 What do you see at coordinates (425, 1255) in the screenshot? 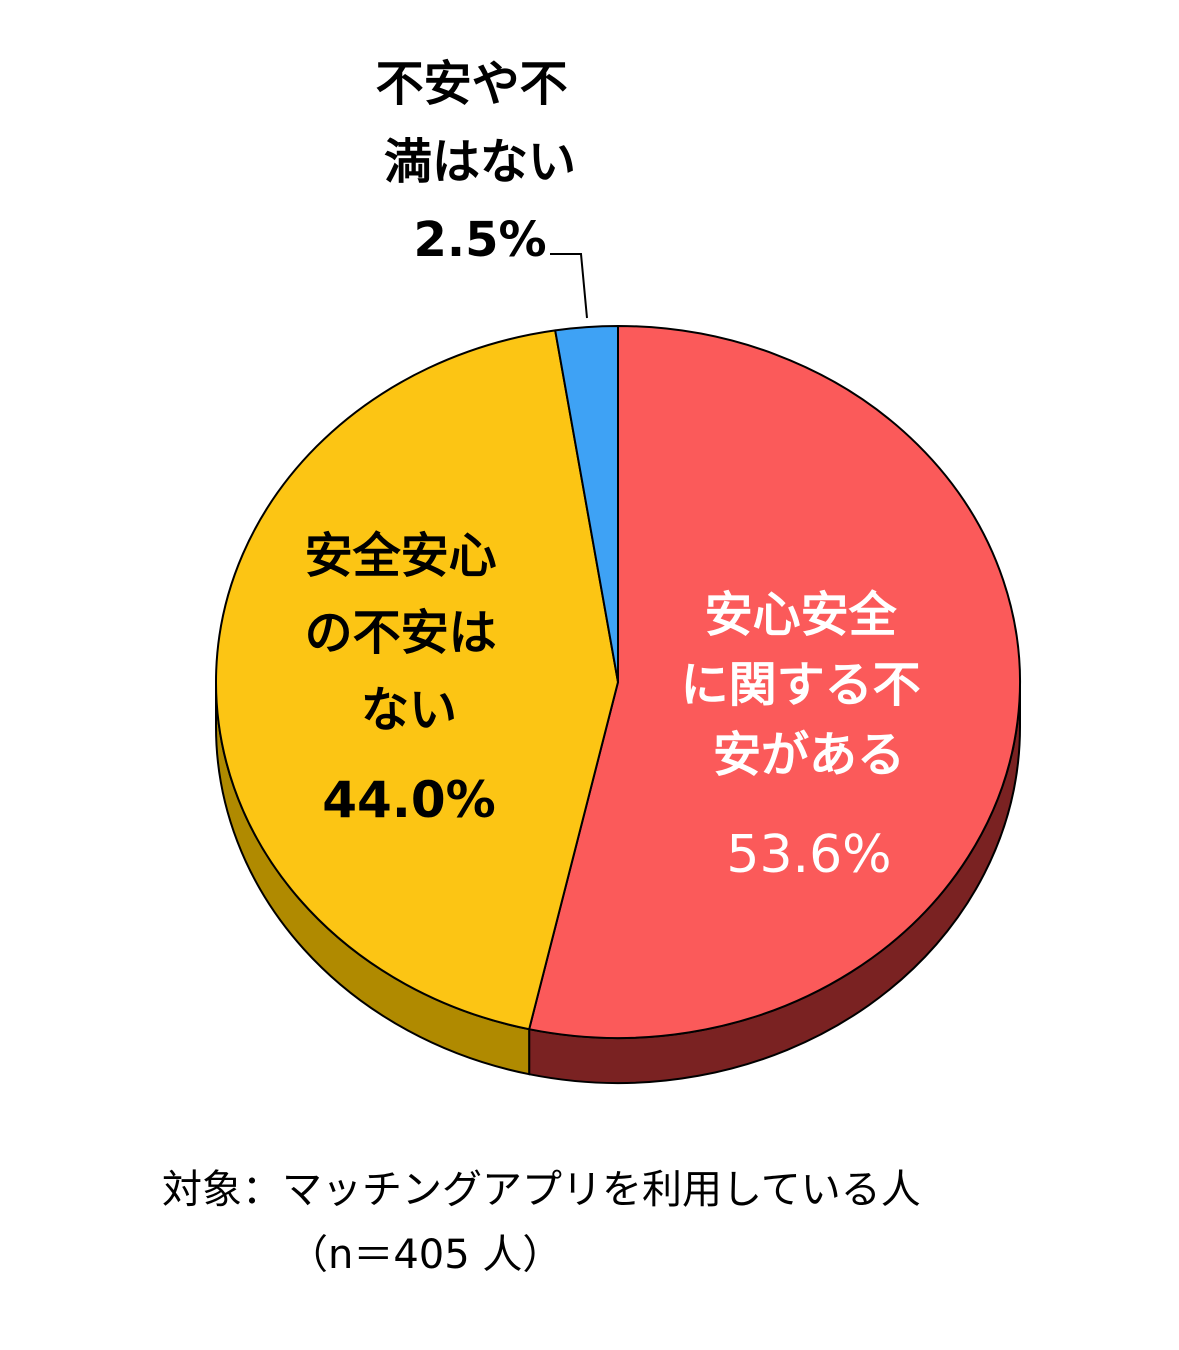
I see `footnote-sample-size: （n＝405 人）` at bounding box center [425, 1255].